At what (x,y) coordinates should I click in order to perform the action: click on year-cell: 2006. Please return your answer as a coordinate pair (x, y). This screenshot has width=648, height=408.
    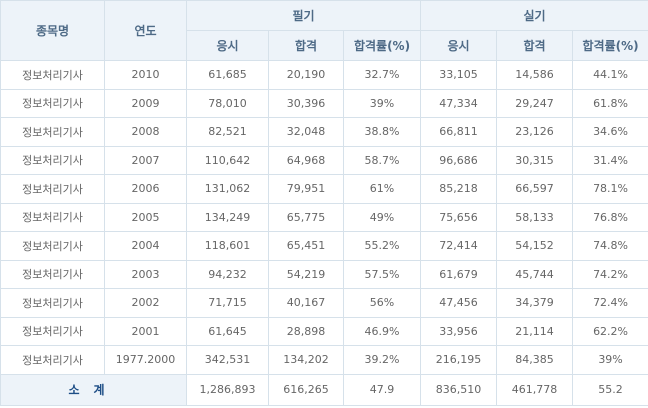
    Looking at the image, I should click on (145, 189).